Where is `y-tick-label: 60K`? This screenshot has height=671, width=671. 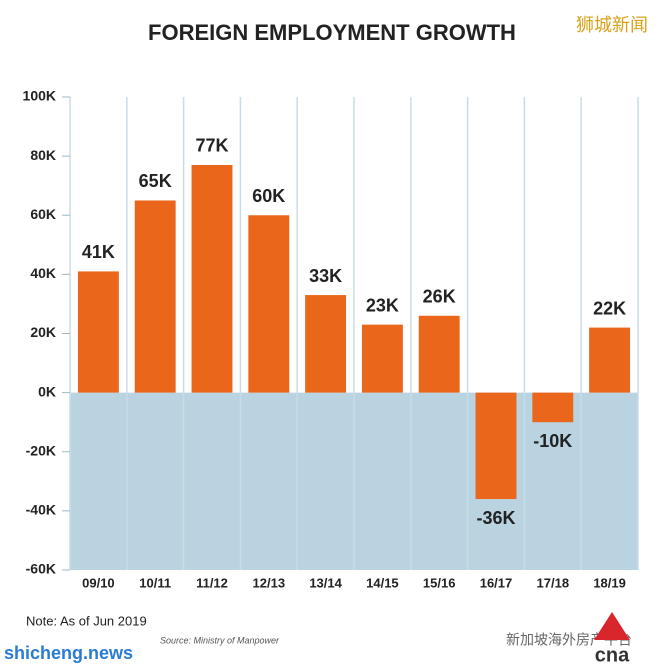 y-tick-label: 60K is located at coordinates (43, 214).